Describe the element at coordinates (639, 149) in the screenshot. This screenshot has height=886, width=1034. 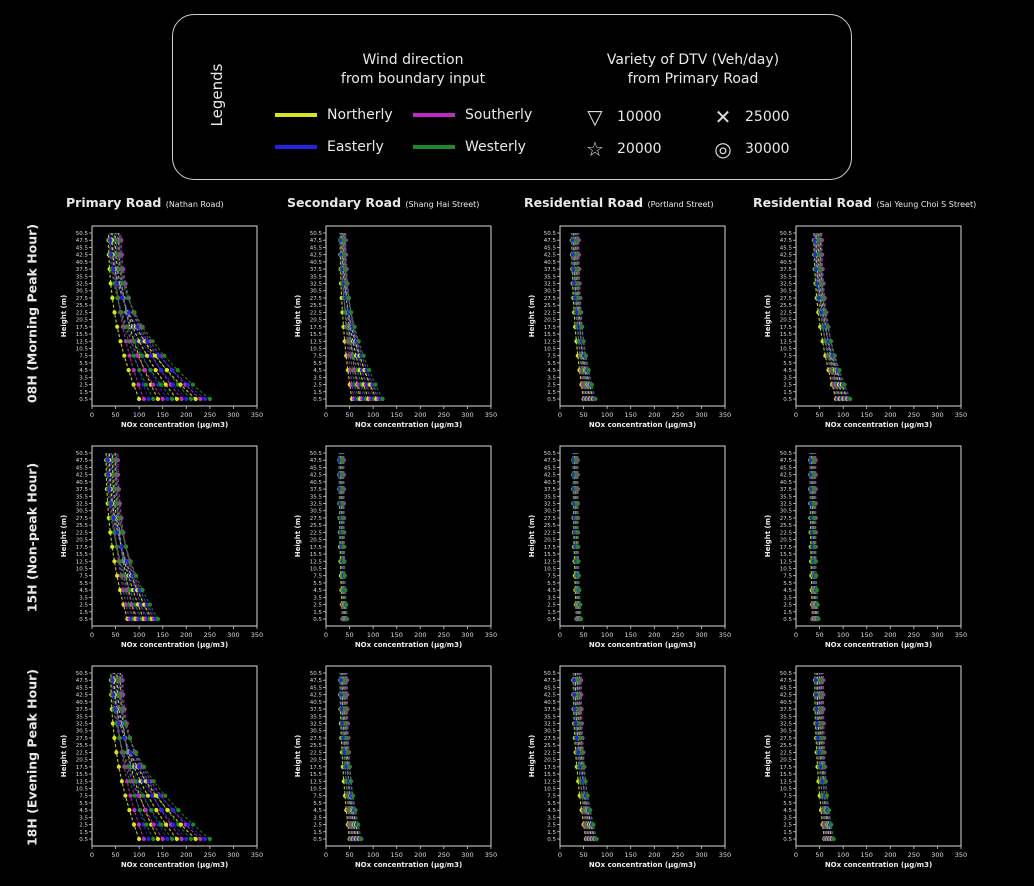
I see `dtv-20000-label: 20000` at that location.